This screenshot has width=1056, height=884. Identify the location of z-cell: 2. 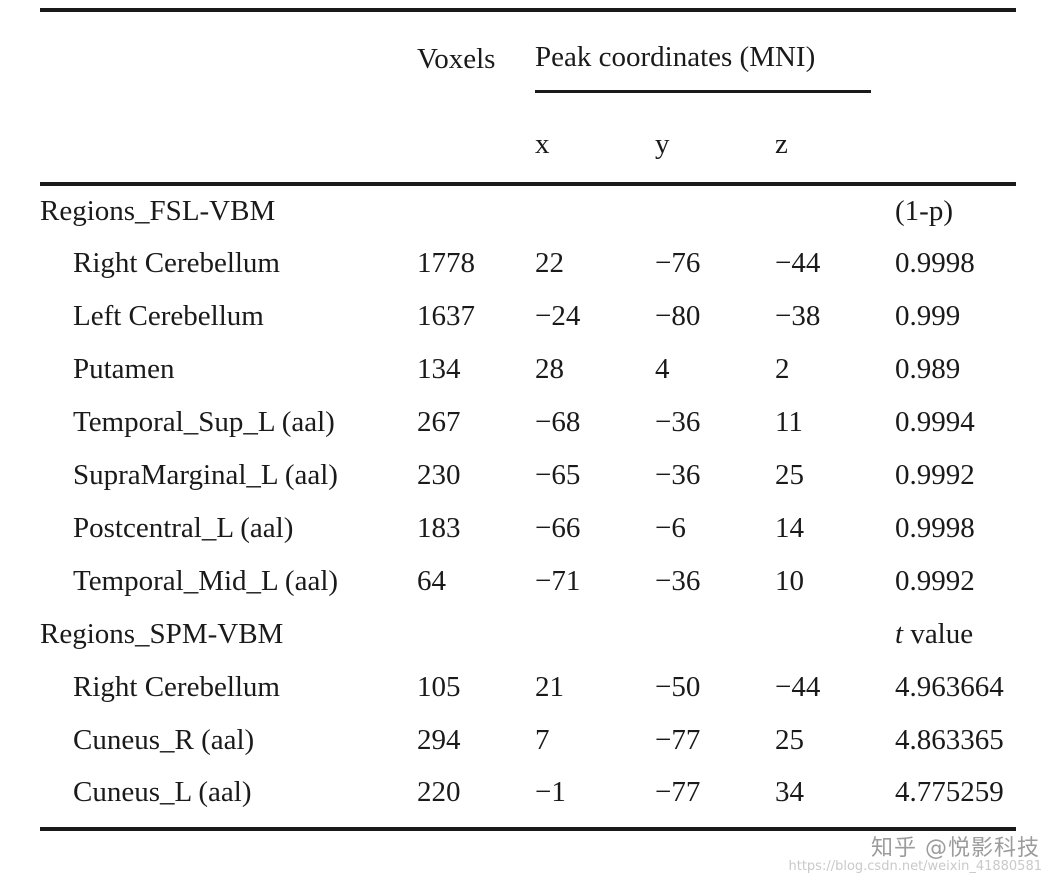
(782, 369).